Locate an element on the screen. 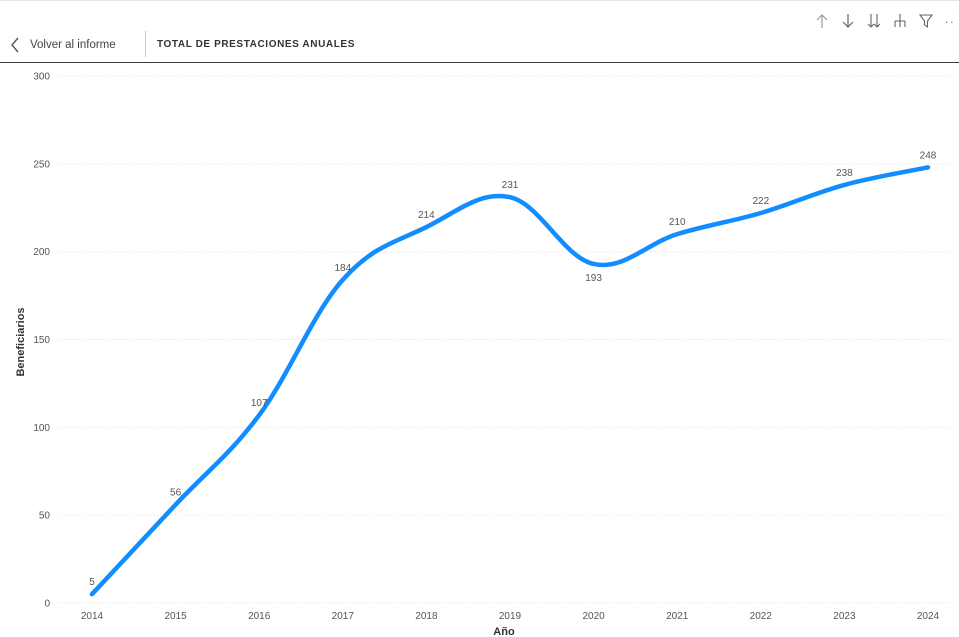  x-tick-label: 2017 is located at coordinates (343, 616).